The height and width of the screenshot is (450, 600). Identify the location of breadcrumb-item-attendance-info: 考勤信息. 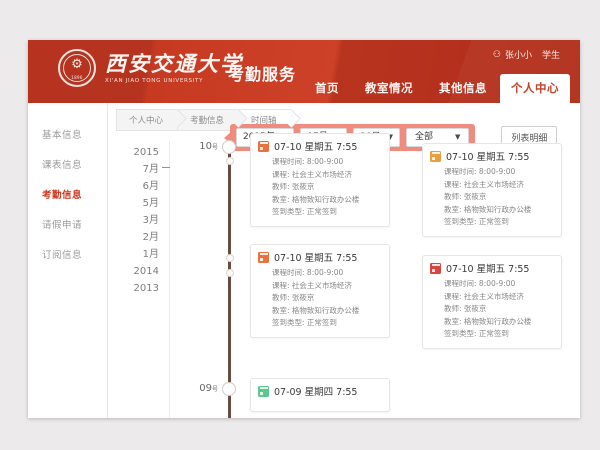
(208, 120).